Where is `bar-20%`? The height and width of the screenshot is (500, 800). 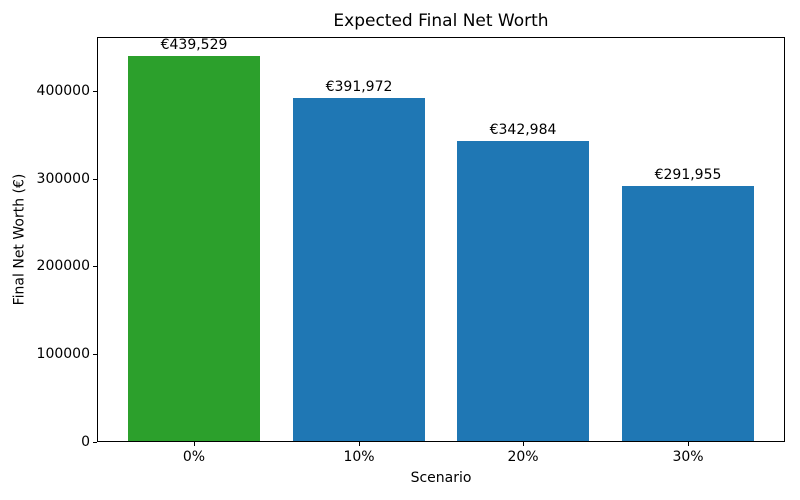
bar-20% is located at coordinates (523, 291).